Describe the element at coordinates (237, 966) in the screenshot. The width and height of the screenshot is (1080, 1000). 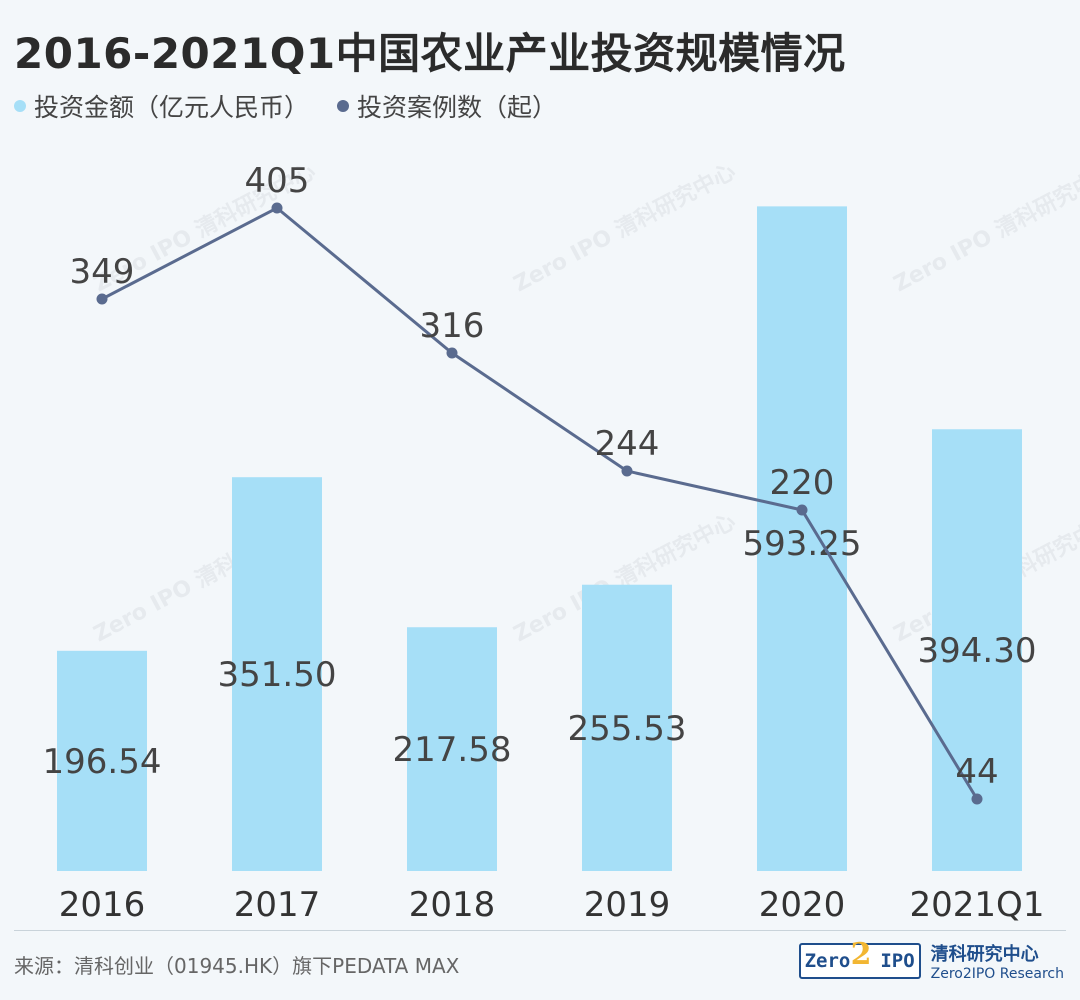
I see `source-note: 来源：清科创业（01945.HK）旗下PEDATA MAX` at that location.